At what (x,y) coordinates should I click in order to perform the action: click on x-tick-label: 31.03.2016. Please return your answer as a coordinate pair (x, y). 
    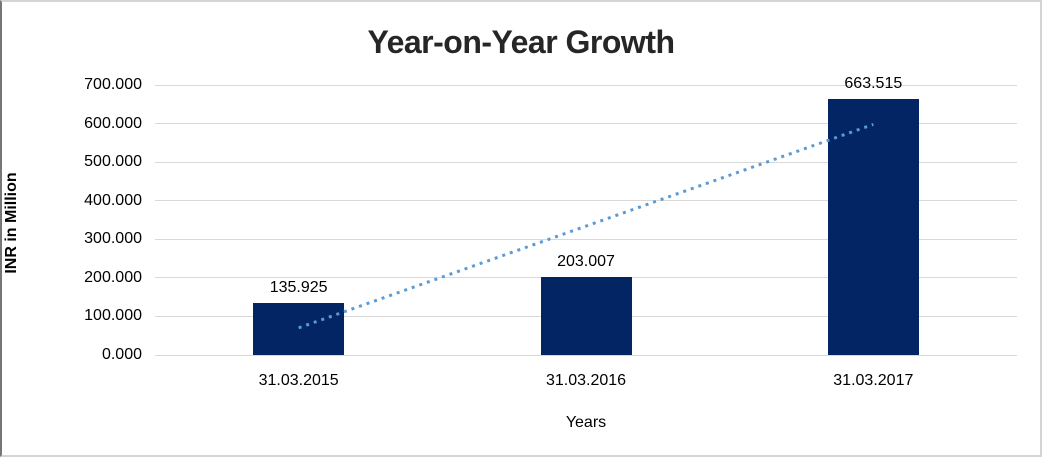
    Looking at the image, I should click on (586, 380).